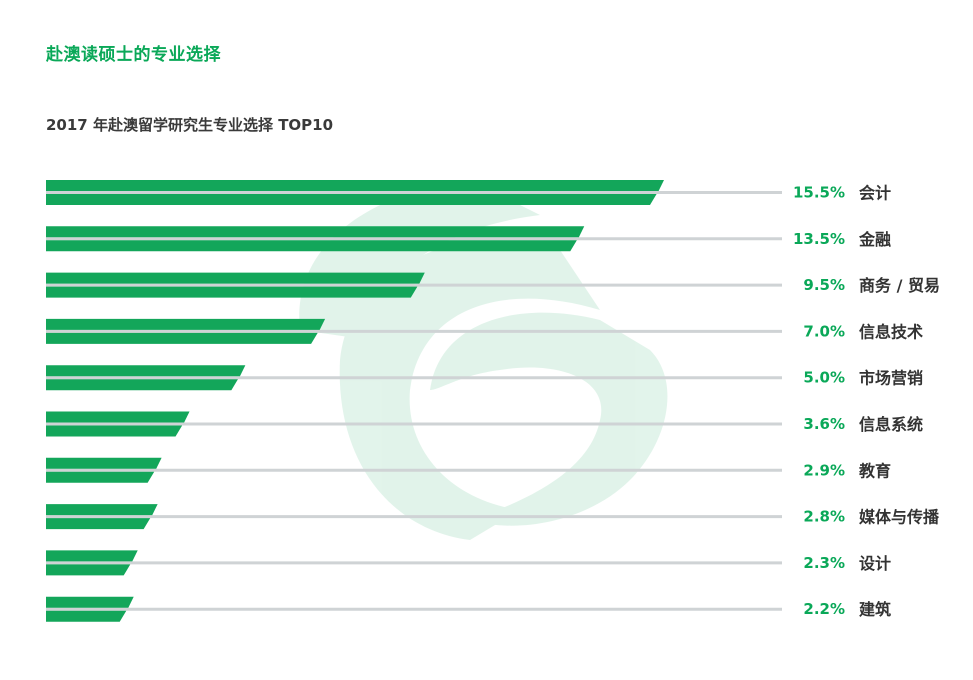 The height and width of the screenshot is (680, 973). I want to click on value-label: 15.5%, so click(819, 193).